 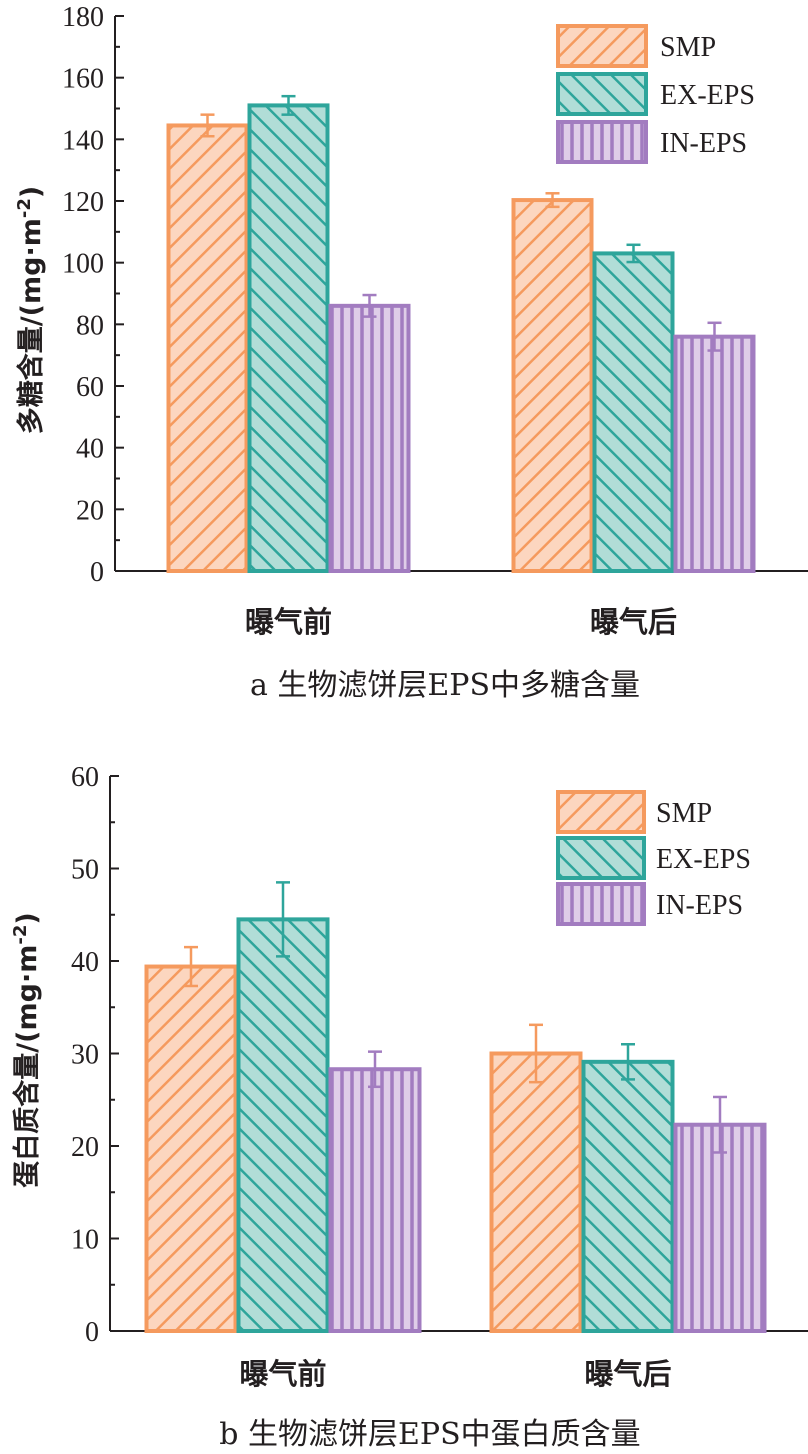 What do you see at coordinates (653, 858) in the screenshot?
I see `legend-b: SMP EX-EPS IN-EPS` at bounding box center [653, 858].